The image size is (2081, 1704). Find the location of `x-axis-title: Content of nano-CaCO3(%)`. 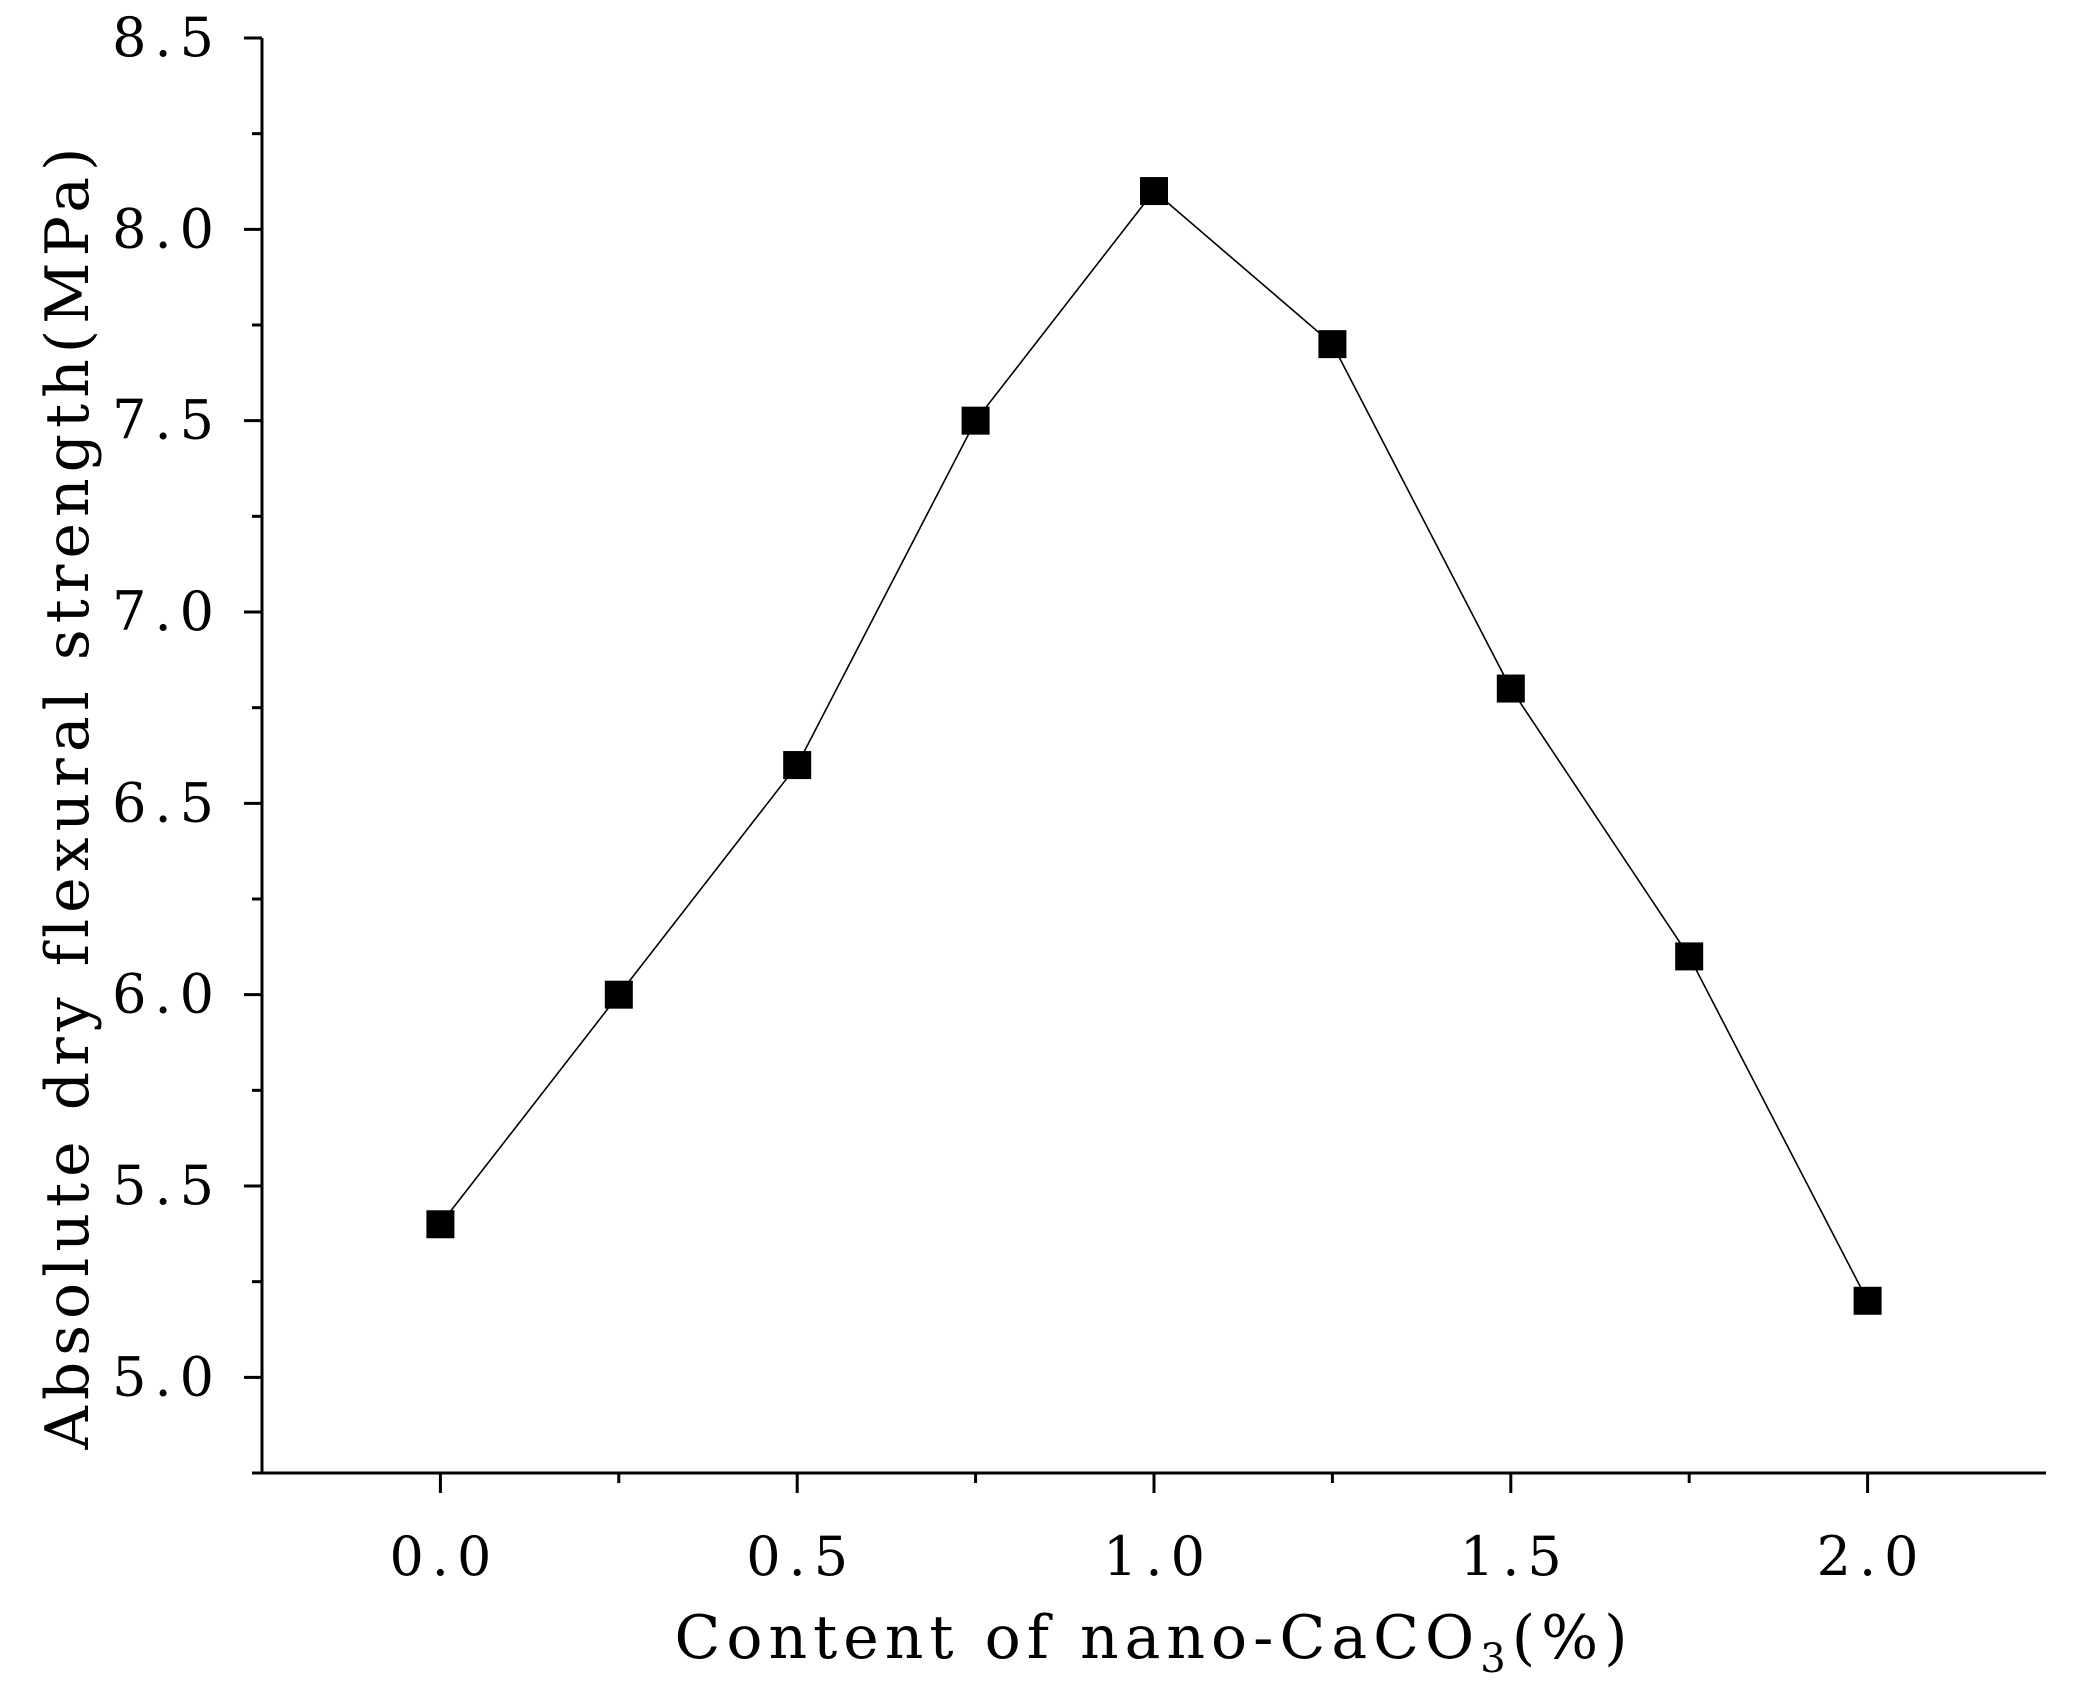

x-axis-title: Content of nano-CaCO3(%) is located at coordinates (1153, 1642).